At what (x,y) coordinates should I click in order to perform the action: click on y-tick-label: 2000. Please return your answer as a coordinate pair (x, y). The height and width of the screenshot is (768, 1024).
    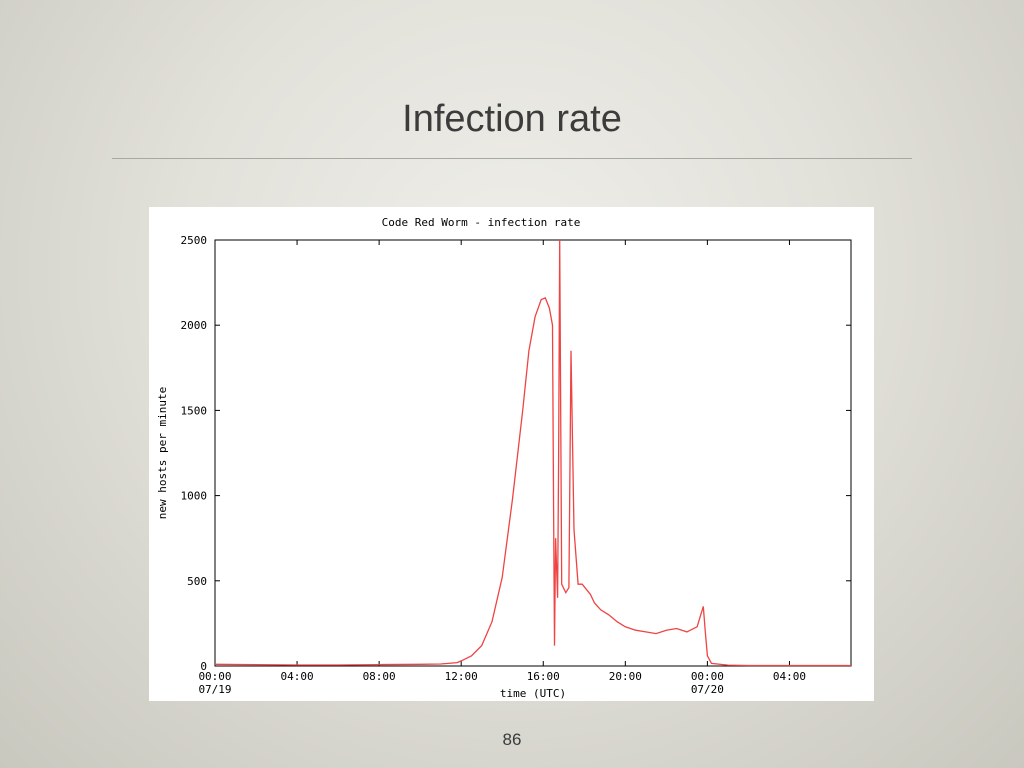
    Looking at the image, I should click on (194, 325).